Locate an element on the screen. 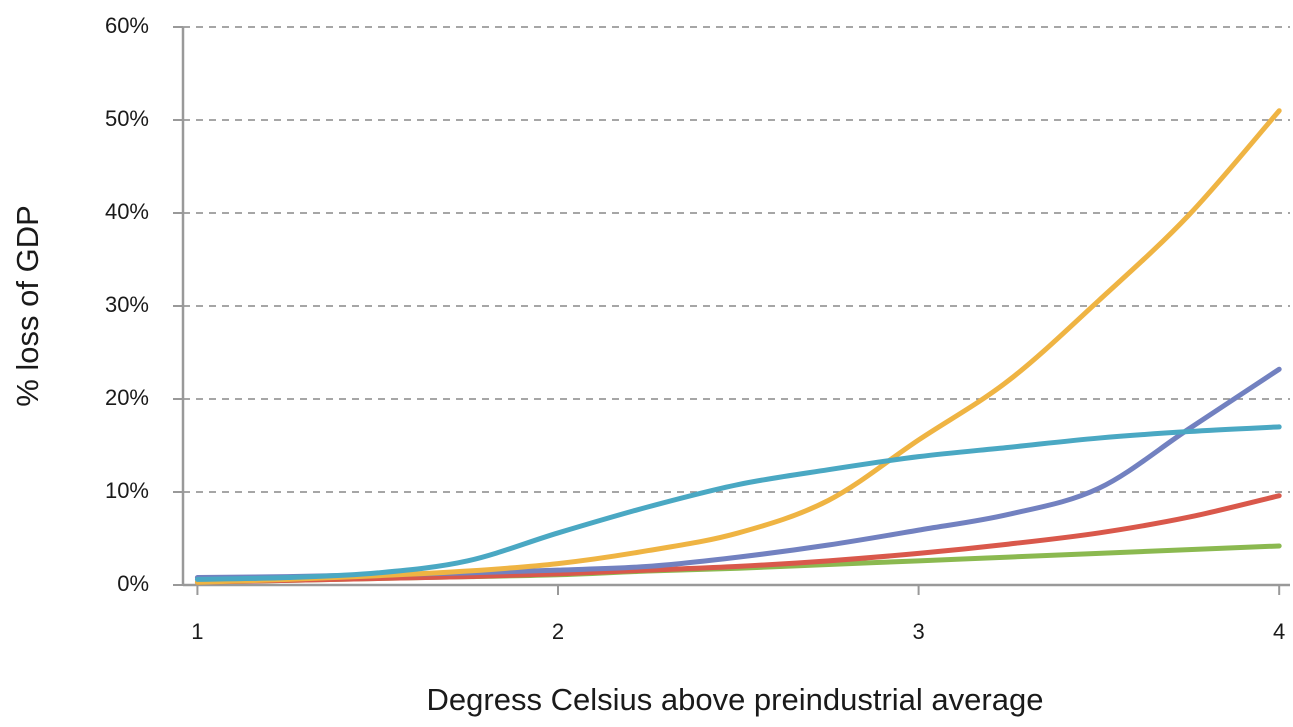  y-tick-label: 10% is located at coordinates (127, 490).